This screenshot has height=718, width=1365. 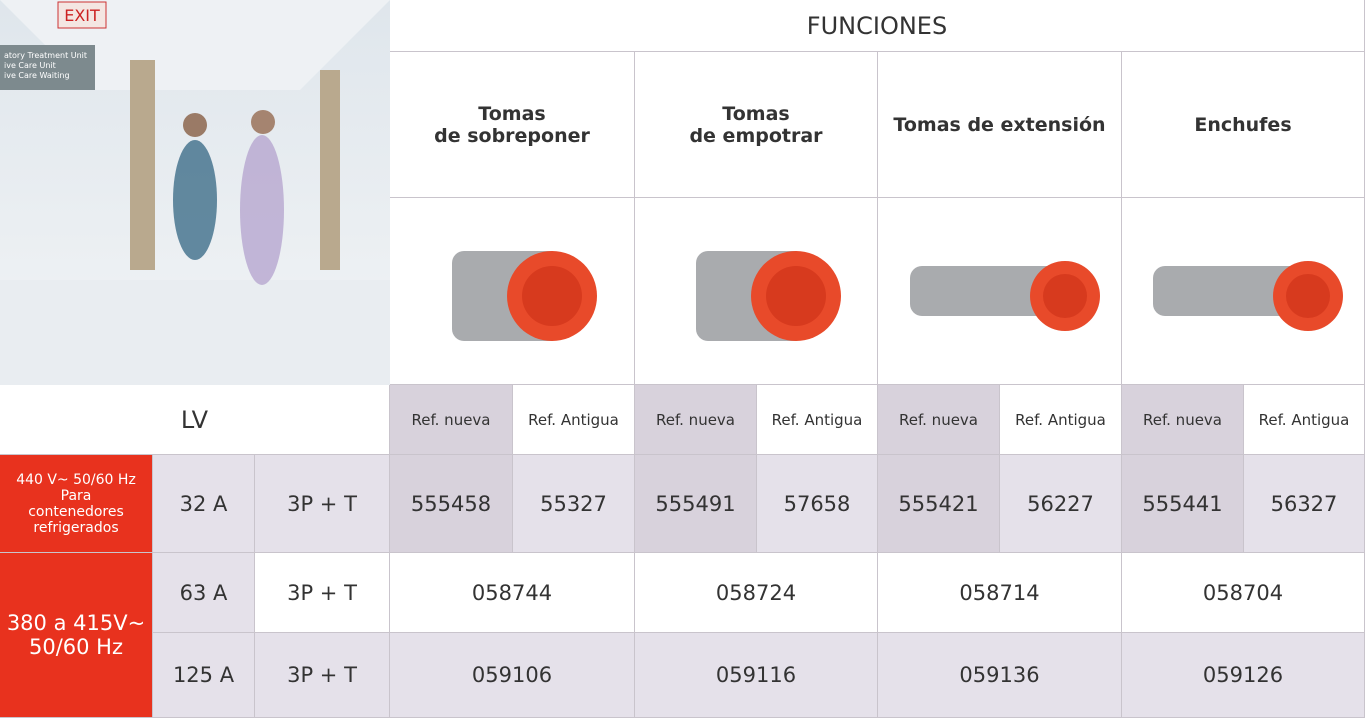 I want to click on reference-value-text: 059116, so click(x=756, y=675).